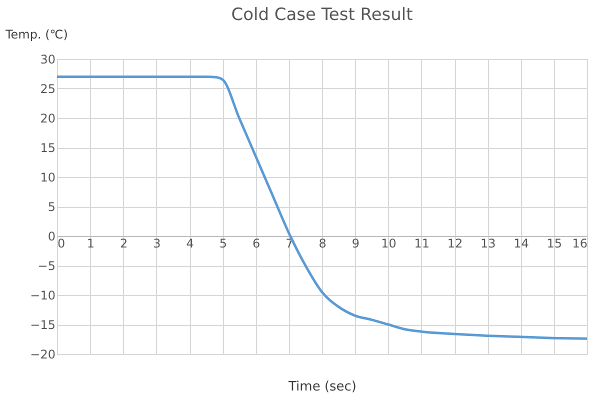 This screenshot has height=402, width=610. Describe the element at coordinates (322, 387) in the screenshot. I see `x-axis-title: Time (sec)` at that location.